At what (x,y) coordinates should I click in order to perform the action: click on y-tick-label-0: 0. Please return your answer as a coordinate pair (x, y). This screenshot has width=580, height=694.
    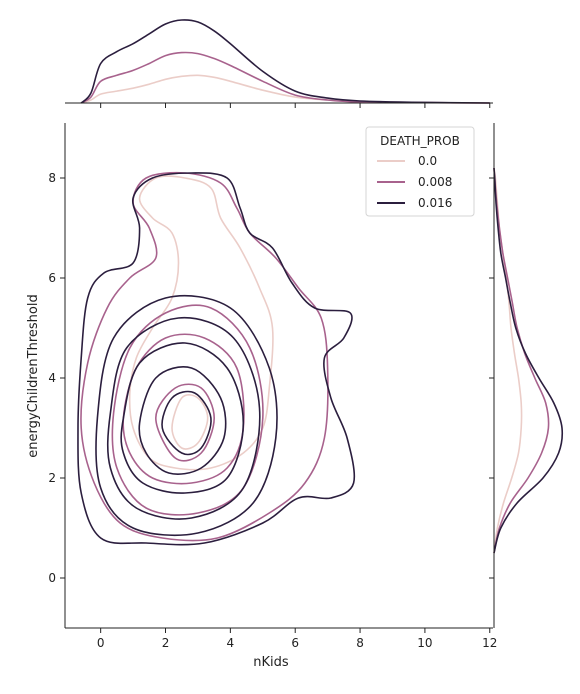
    Looking at the image, I should click on (52, 578).